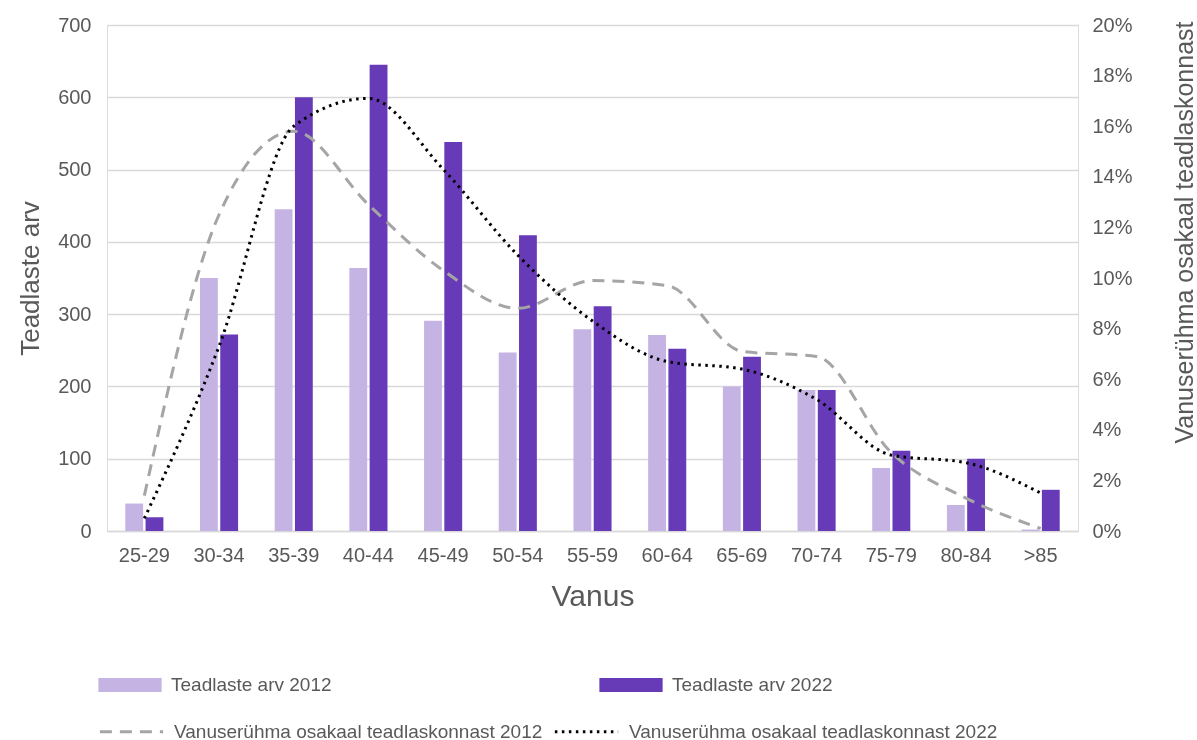 The height and width of the screenshot is (740, 1197). What do you see at coordinates (1107, 530) in the screenshot?
I see `y2-tick-label: 0%` at bounding box center [1107, 530].